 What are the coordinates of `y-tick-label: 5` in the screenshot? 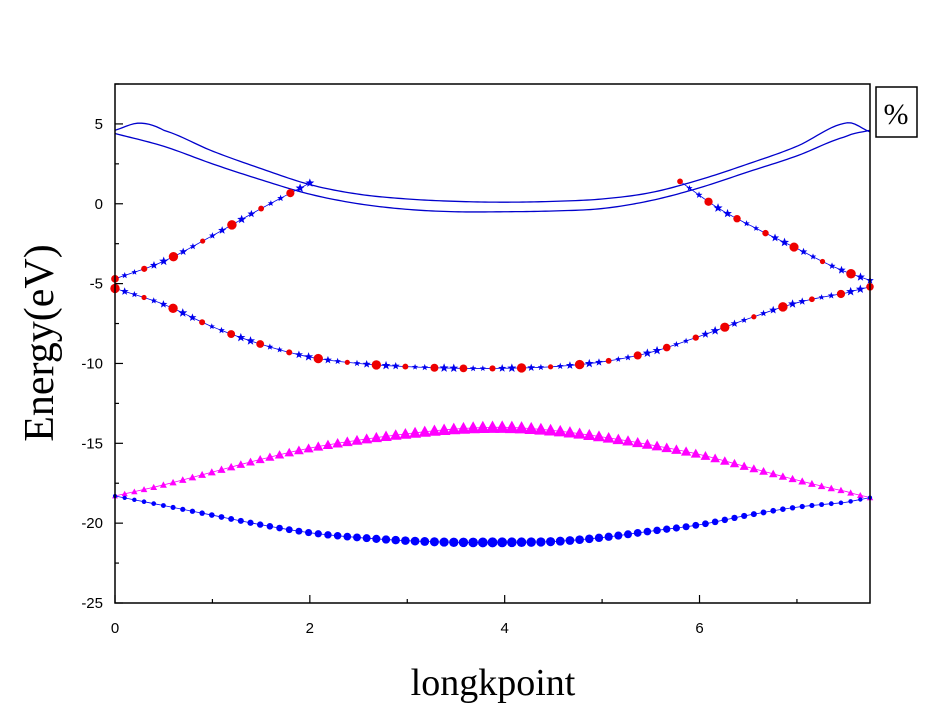 It's located at (99, 124).